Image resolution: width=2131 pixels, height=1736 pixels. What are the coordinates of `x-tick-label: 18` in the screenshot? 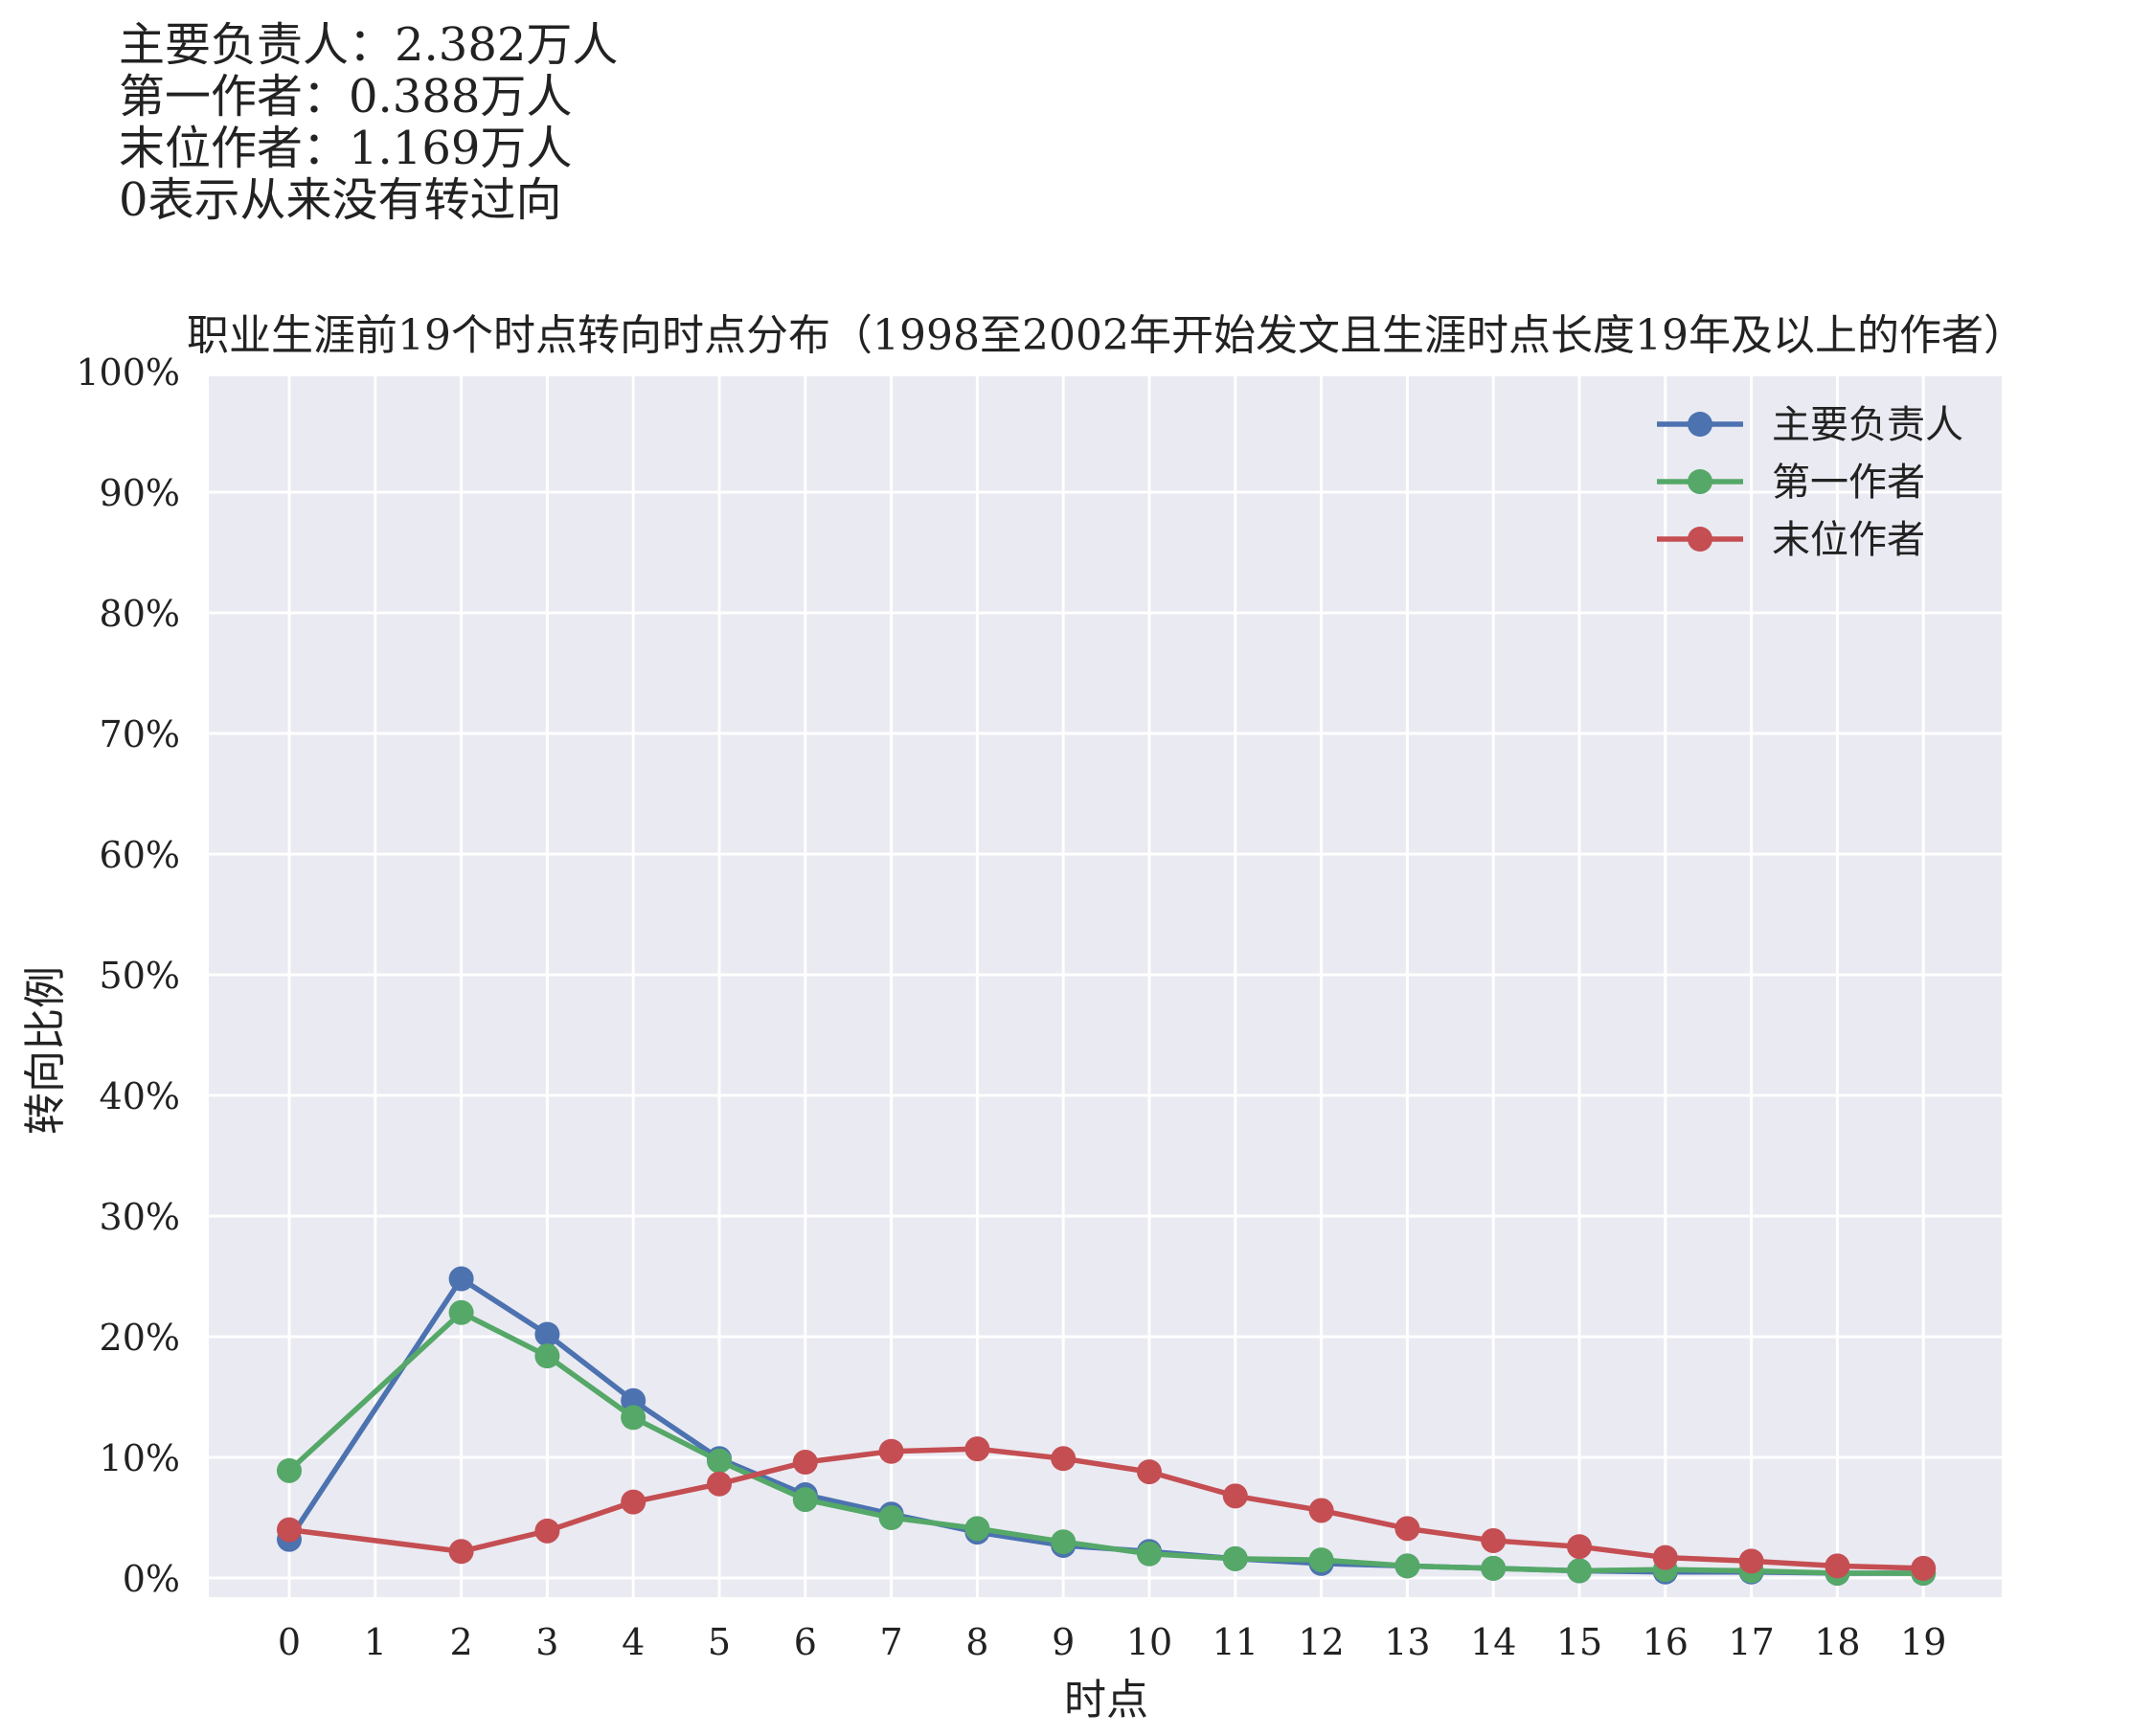 It's located at (1837, 1642).